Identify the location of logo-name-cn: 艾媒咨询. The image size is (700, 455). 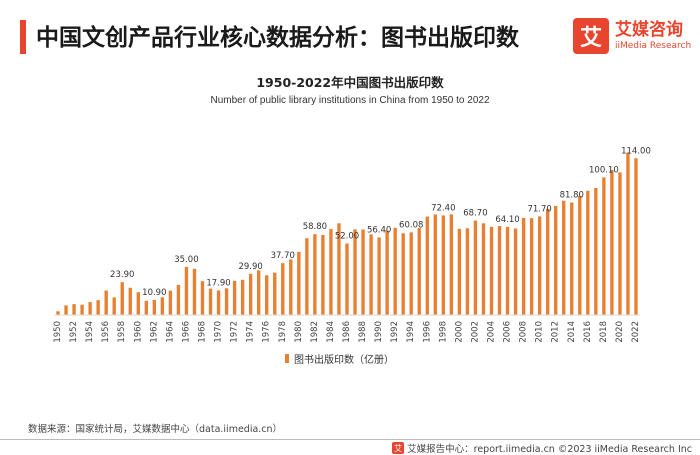
(649, 29).